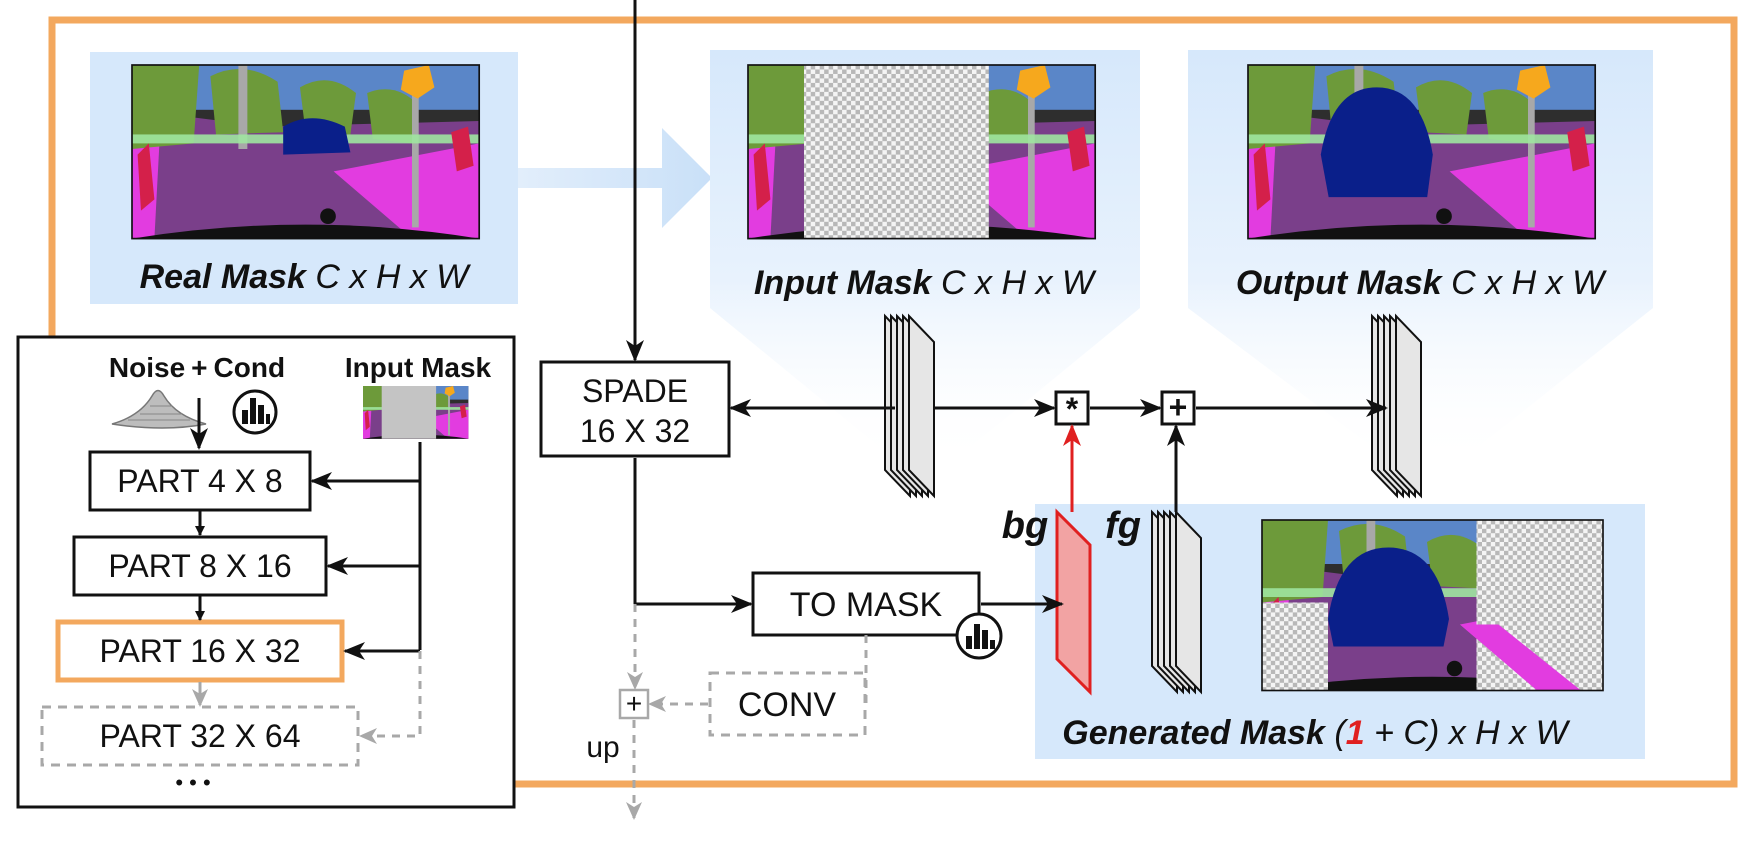 The height and width of the screenshot is (850, 1739). I want to click on add-operator: +, so click(1178, 407).